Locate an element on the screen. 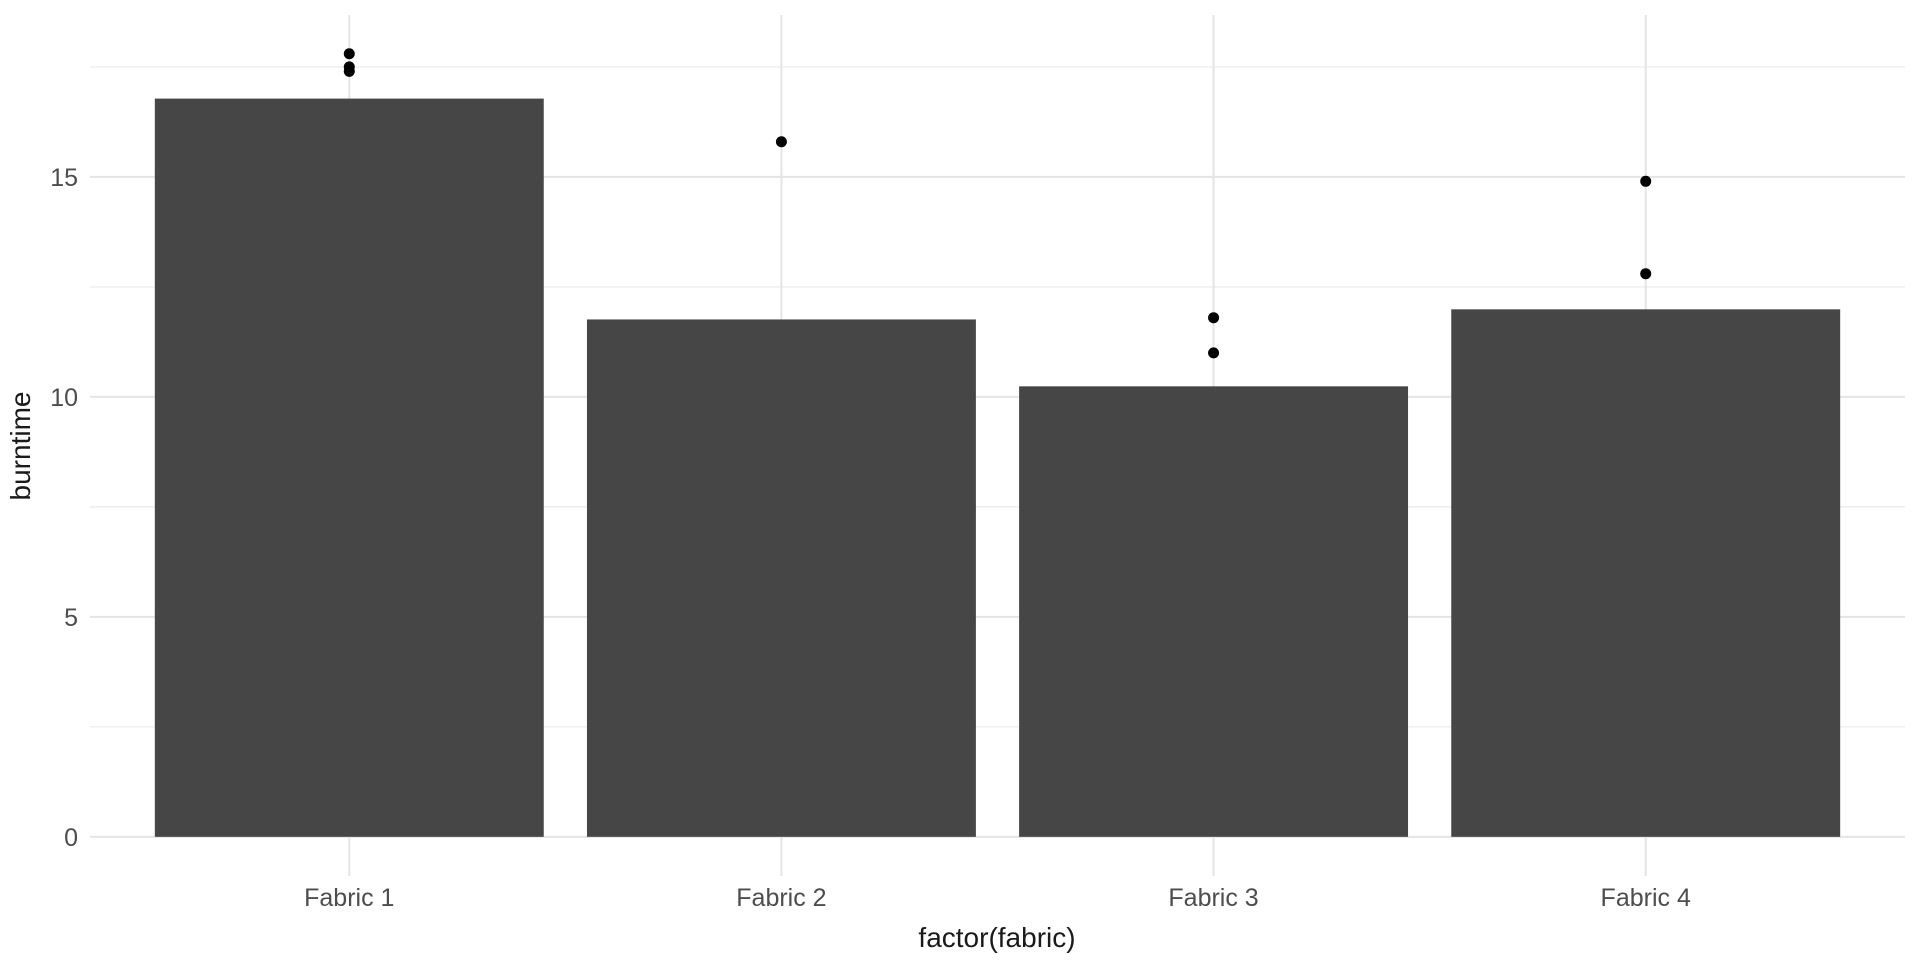  y-tick-label: 5 is located at coordinates (71, 618).